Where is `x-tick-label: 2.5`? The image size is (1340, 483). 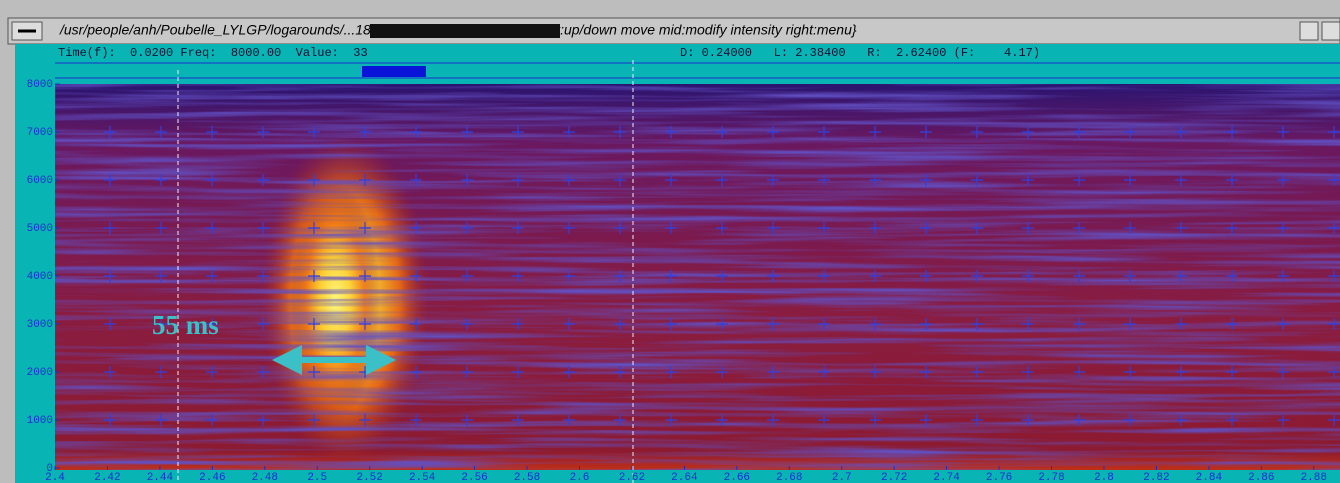 x-tick-label: 2.5 is located at coordinates (317, 477).